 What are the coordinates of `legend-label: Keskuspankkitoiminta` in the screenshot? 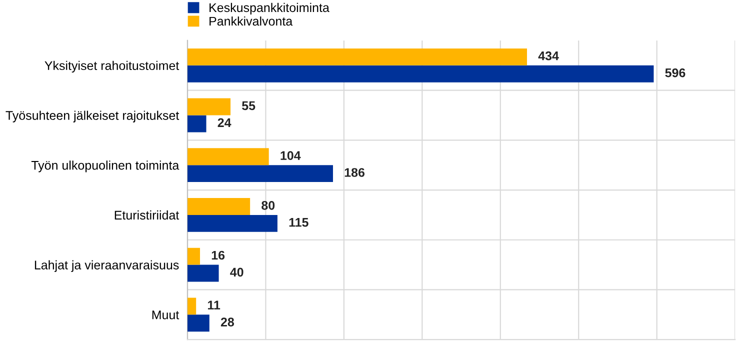 It's located at (270, 8).